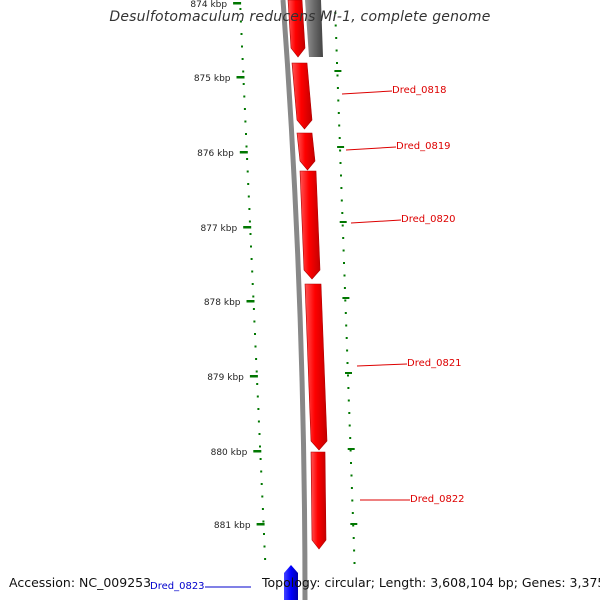 This screenshot has width=600, height=604. I want to click on ruler-label: 875 kbp, so click(212, 79).